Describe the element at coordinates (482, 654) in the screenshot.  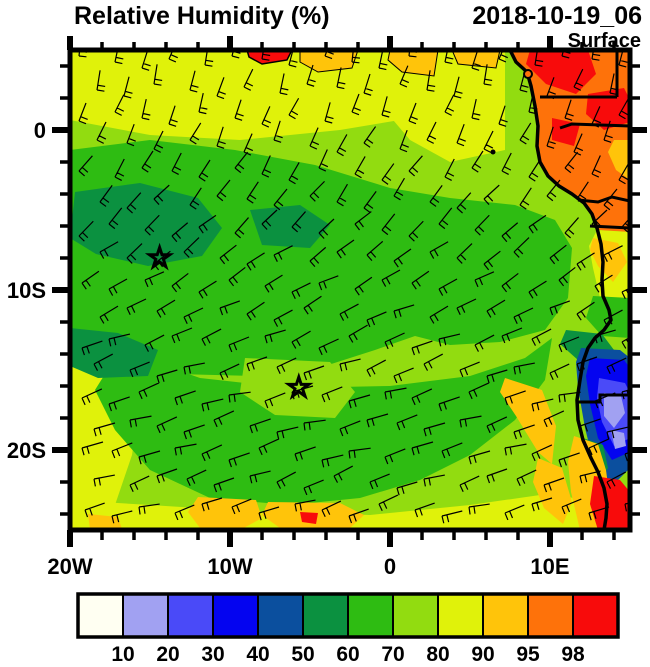
I see `colorbar-tick-label: 90` at that location.